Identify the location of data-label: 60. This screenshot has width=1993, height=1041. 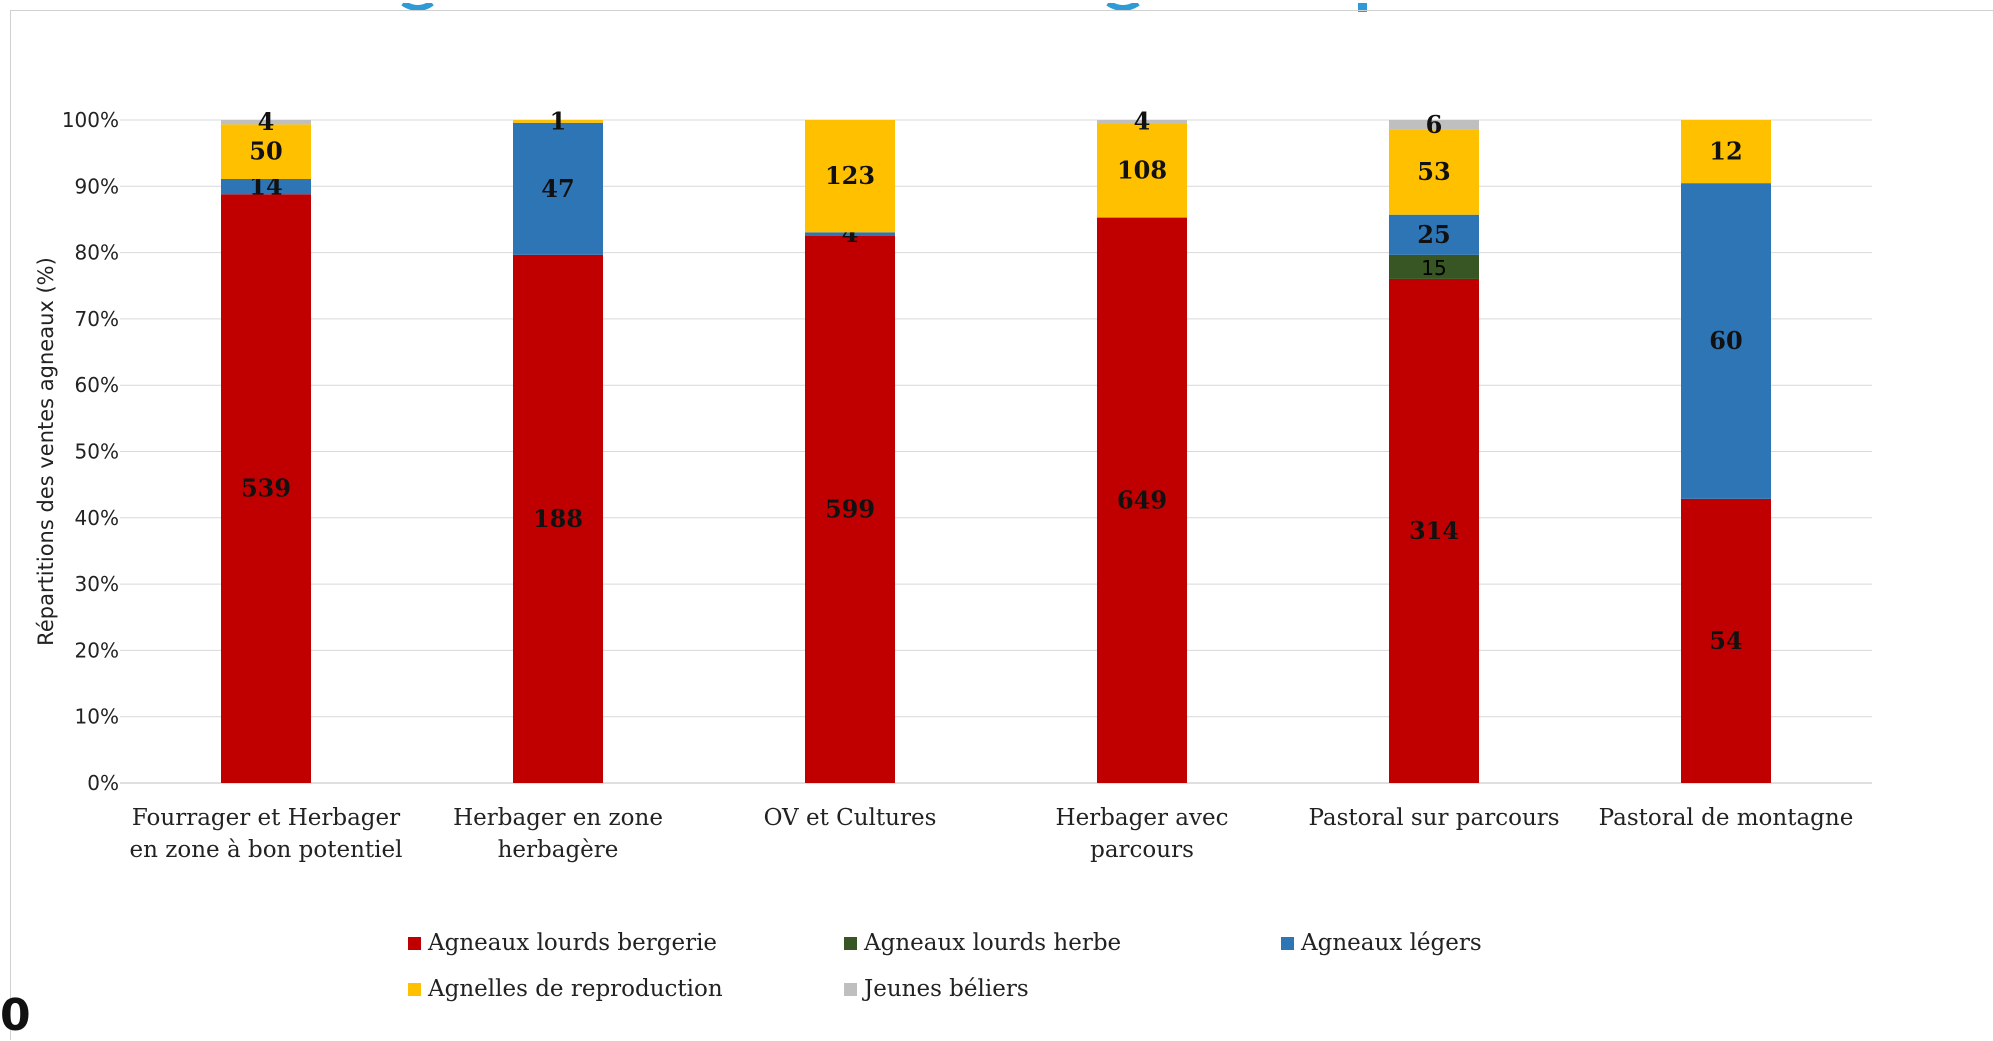
(1725, 340).